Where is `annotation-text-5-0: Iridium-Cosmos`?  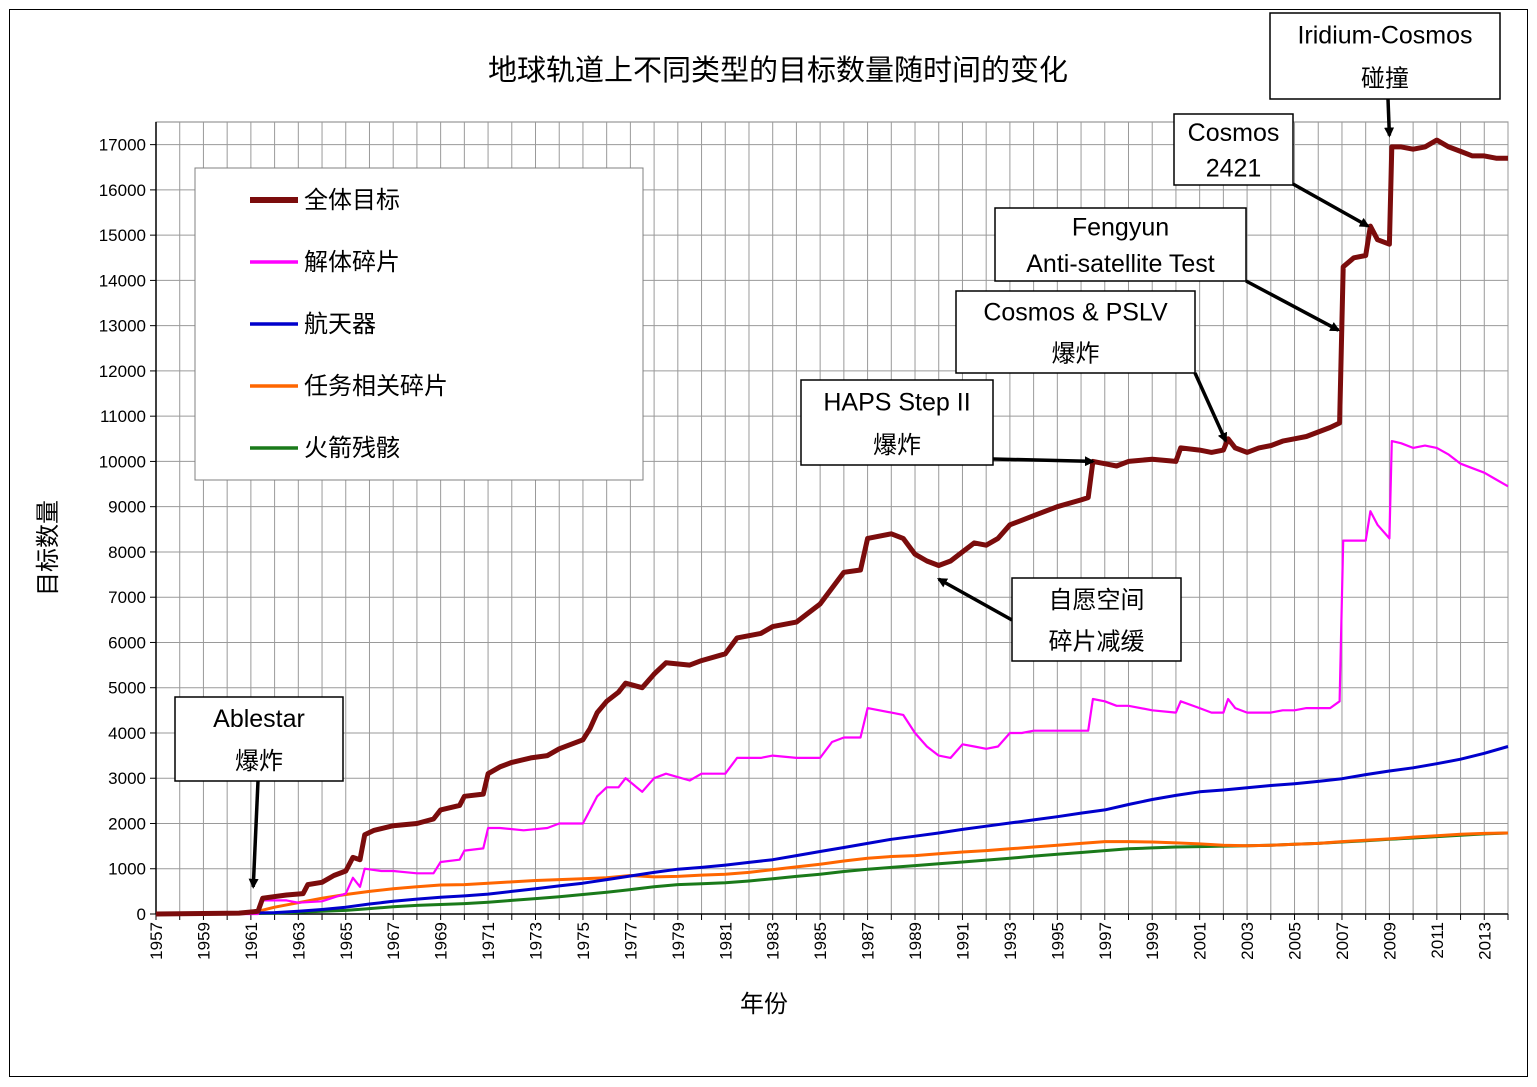 annotation-text-5-0: Iridium-Cosmos is located at coordinates (1384, 36).